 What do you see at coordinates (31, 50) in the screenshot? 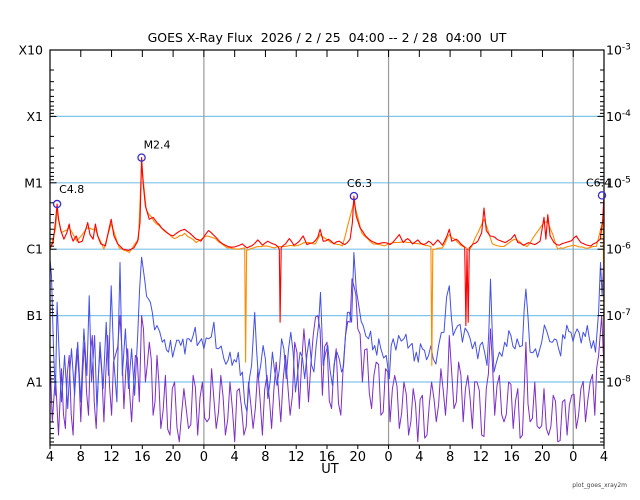
I see `y-label-left: X10` at bounding box center [31, 50].